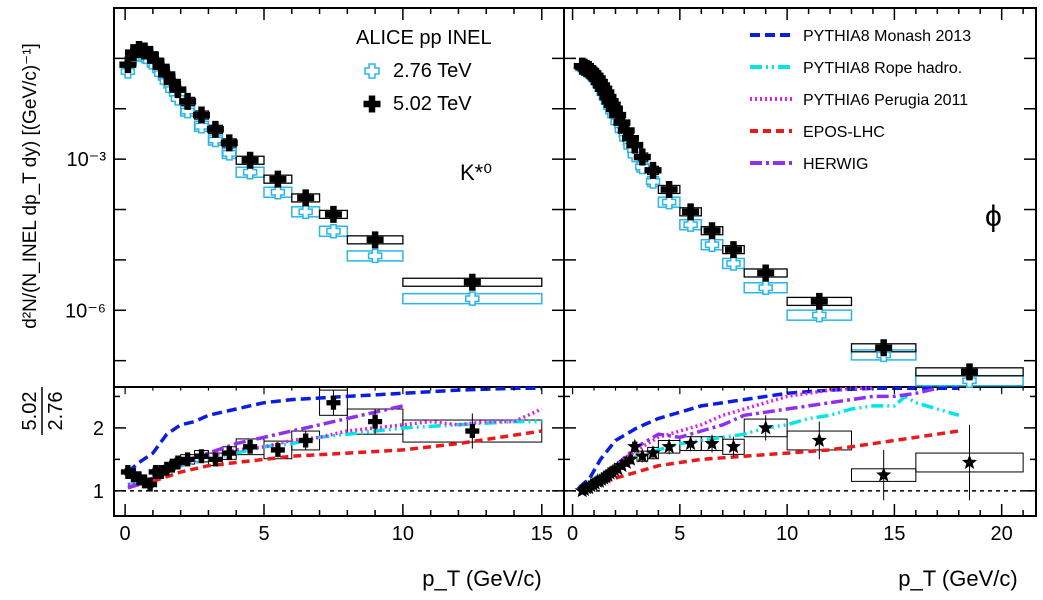 This screenshot has width=1043, height=600. I want to click on legend-marker-2.76, so click(372, 71).